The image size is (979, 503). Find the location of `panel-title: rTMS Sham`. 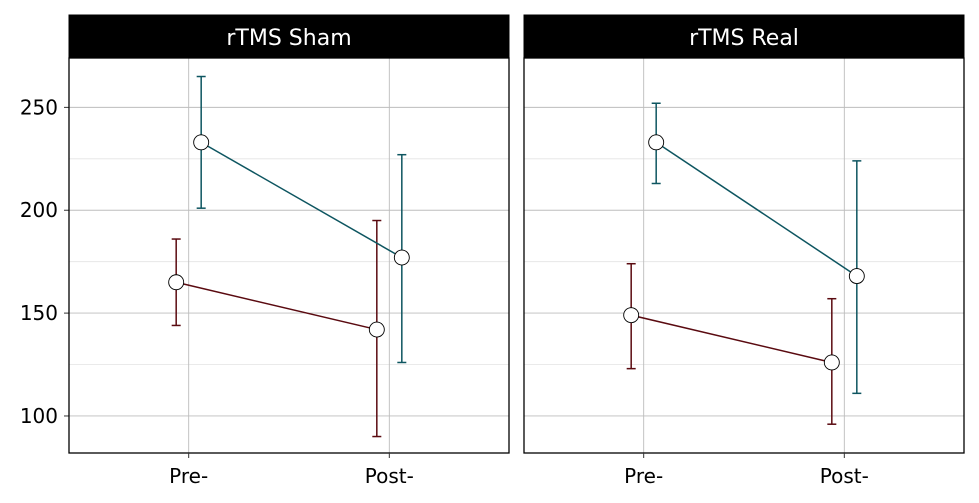

panel-title: rTMS Sham is located at coordinates (288, 38).